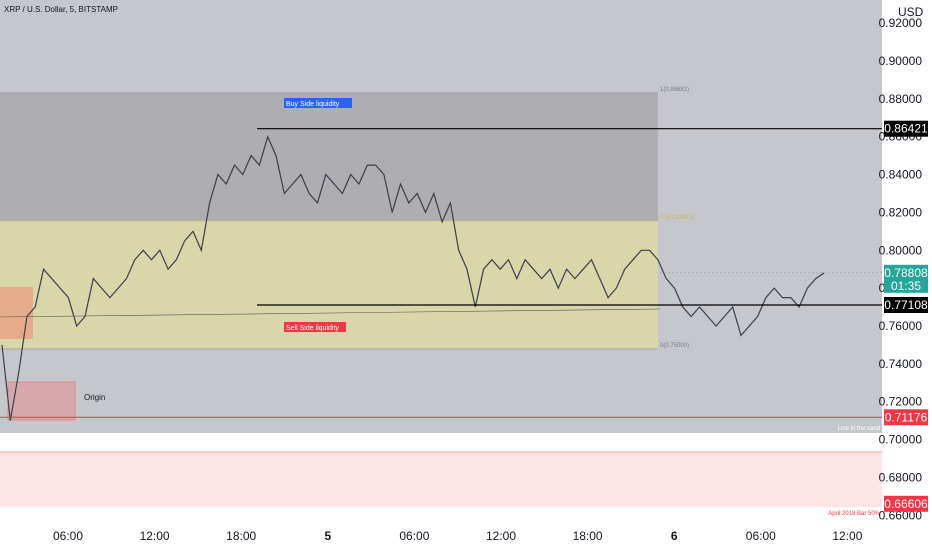 This screenshot has height=550, width=932. I want to click on fib-mid-label: 0.5(0.81841), so click(677, 218).